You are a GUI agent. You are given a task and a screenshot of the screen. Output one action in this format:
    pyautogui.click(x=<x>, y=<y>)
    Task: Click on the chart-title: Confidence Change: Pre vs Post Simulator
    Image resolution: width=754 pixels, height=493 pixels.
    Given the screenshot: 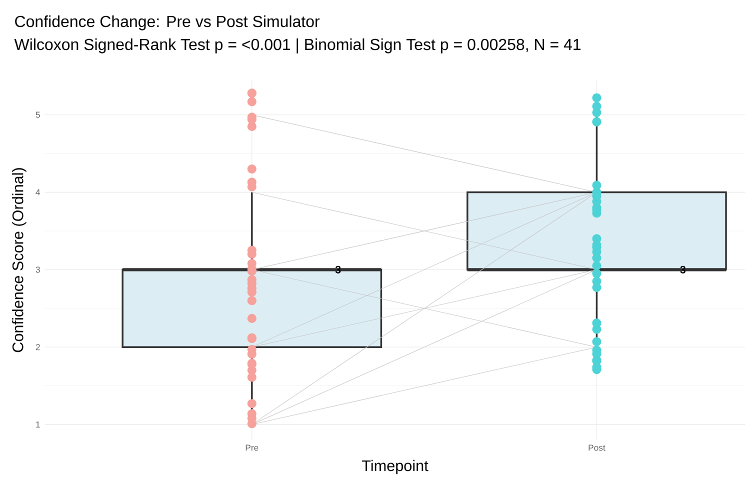 What is the action you would take?
    pyautogui.click(x=167, y=22)
    